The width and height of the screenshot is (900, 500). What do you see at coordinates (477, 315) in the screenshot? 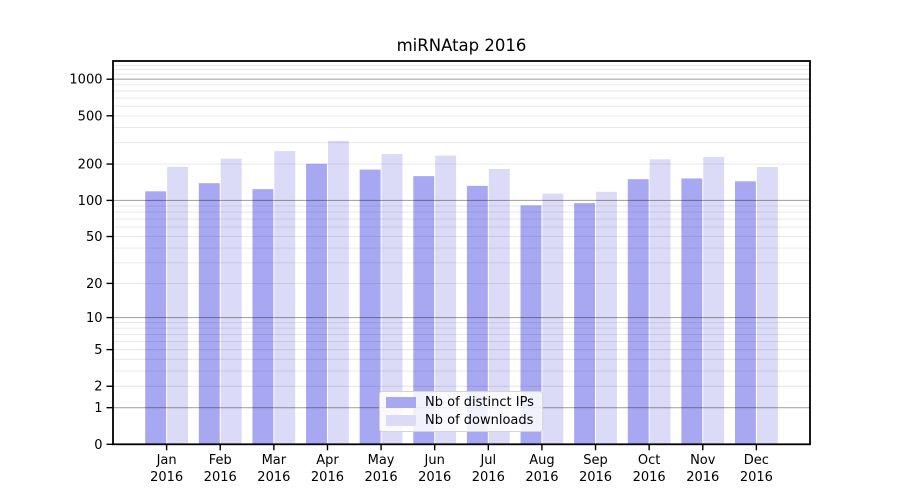
I see `bar-distinct-ips-jul` at bounding box center [477, 315].